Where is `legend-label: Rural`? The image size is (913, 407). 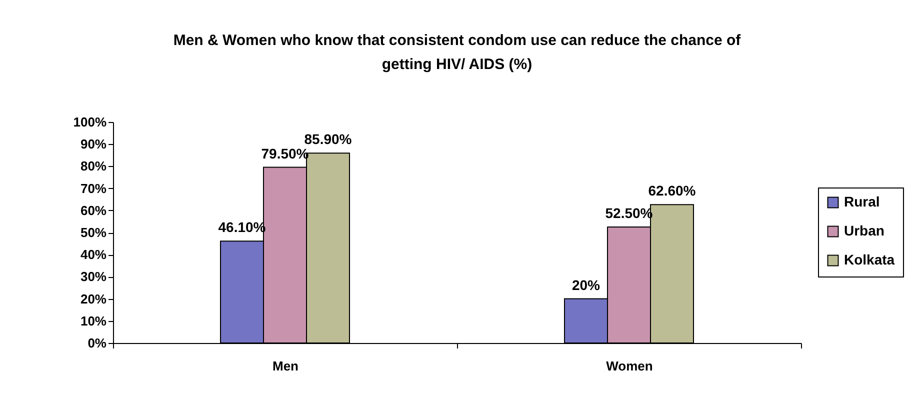
legend-label: Rural is located at coordinates (862, 202).